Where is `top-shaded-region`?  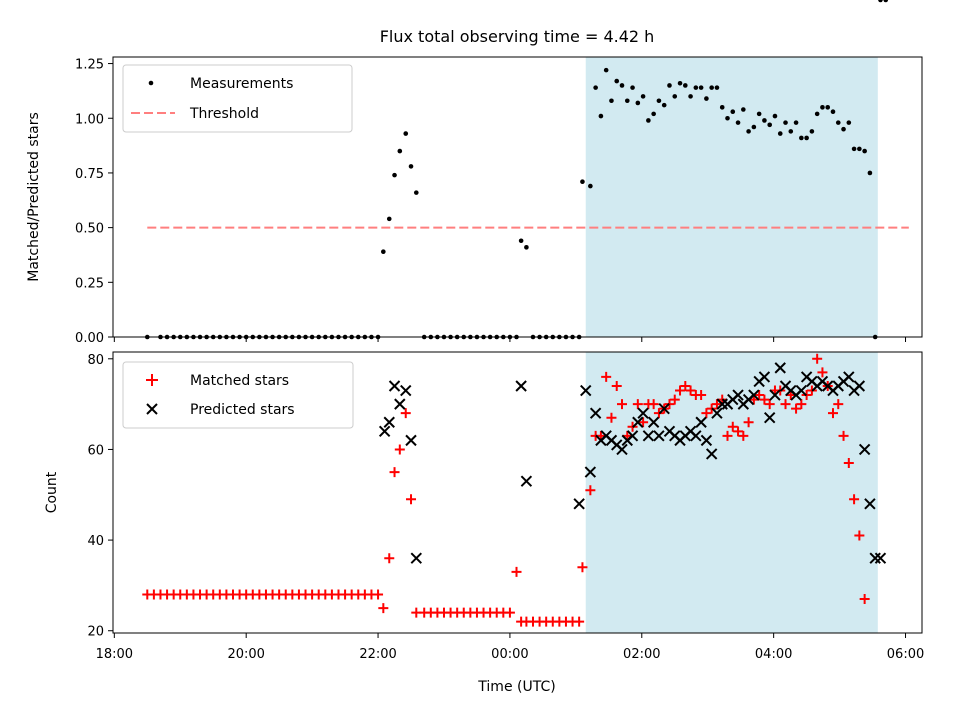 top-shaded-region is located at coordinates (731, 197).